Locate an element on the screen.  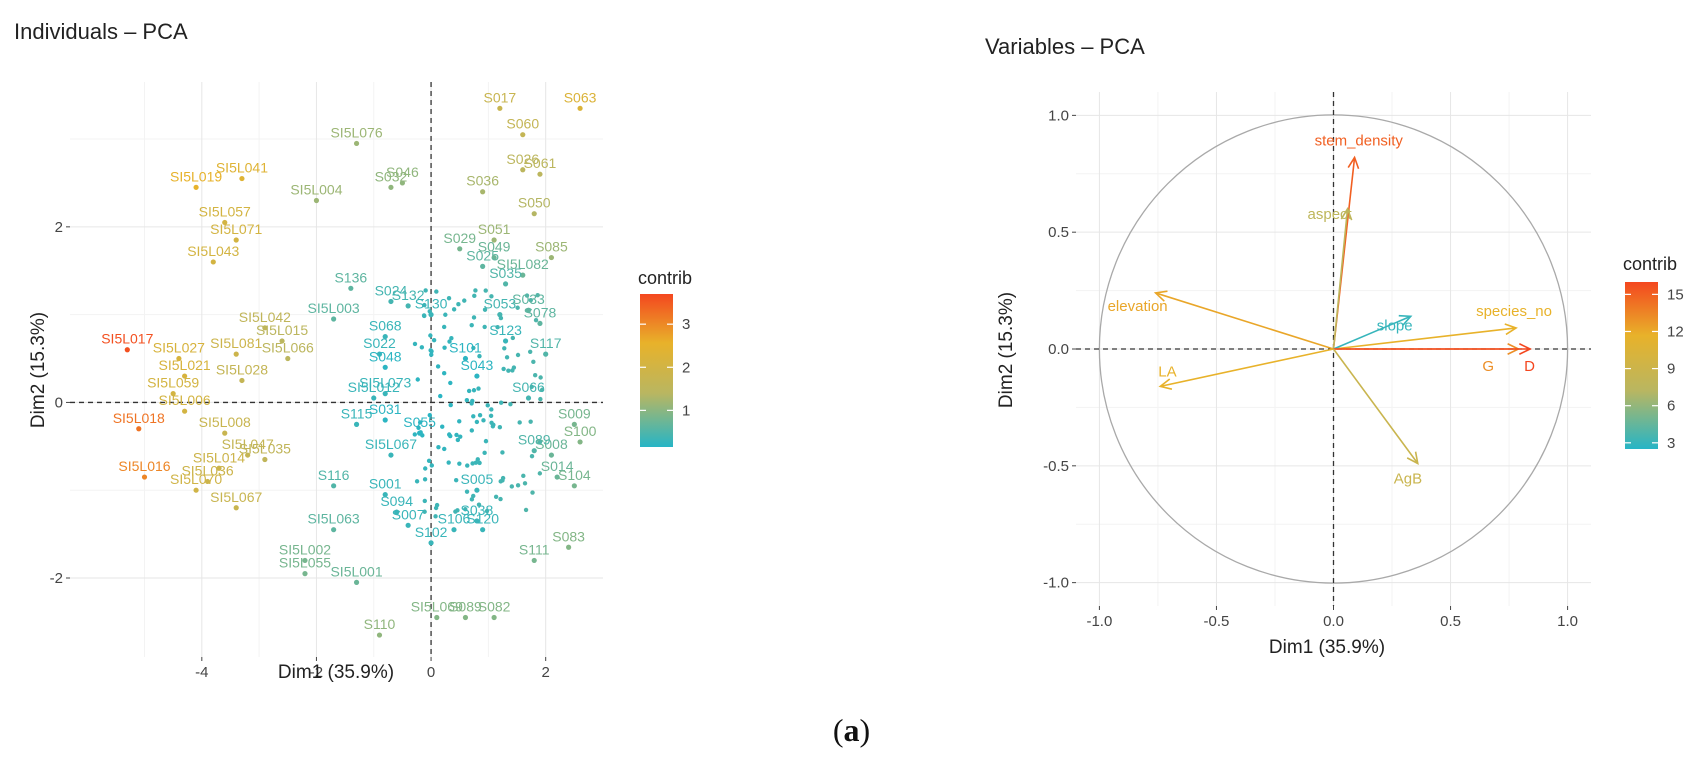
x-tick-label: -0.5 is located at coordinates (1217, 621).